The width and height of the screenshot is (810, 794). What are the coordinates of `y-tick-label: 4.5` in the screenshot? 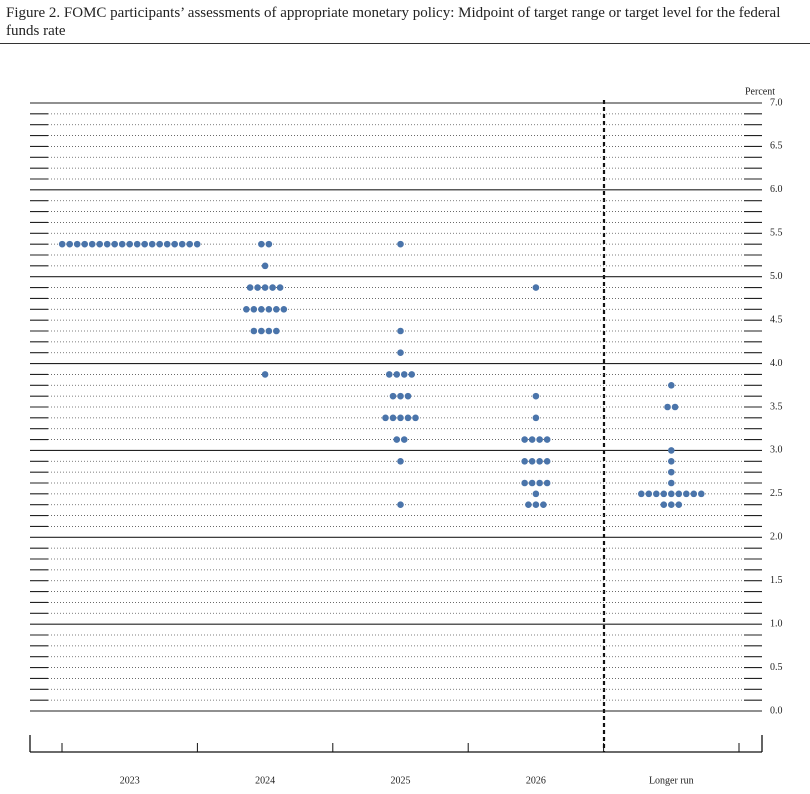 It's located at (776, 319).